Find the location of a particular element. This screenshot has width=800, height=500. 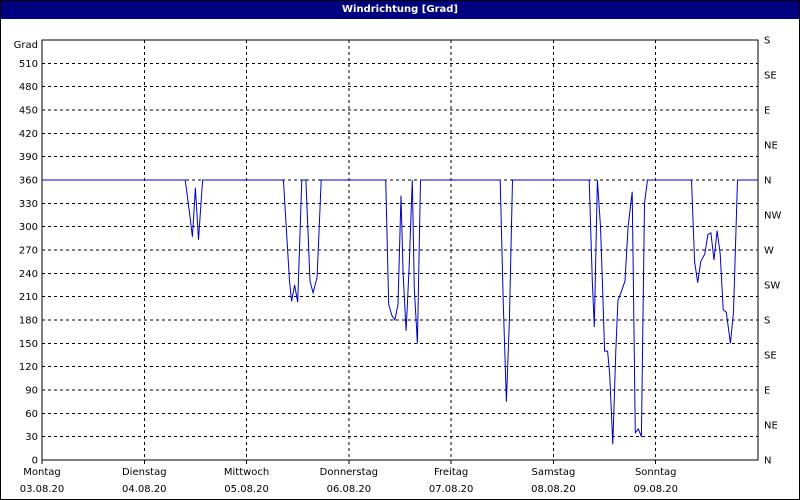

x-tick-date: 08.08.20 is located at coordinates (553, 489).